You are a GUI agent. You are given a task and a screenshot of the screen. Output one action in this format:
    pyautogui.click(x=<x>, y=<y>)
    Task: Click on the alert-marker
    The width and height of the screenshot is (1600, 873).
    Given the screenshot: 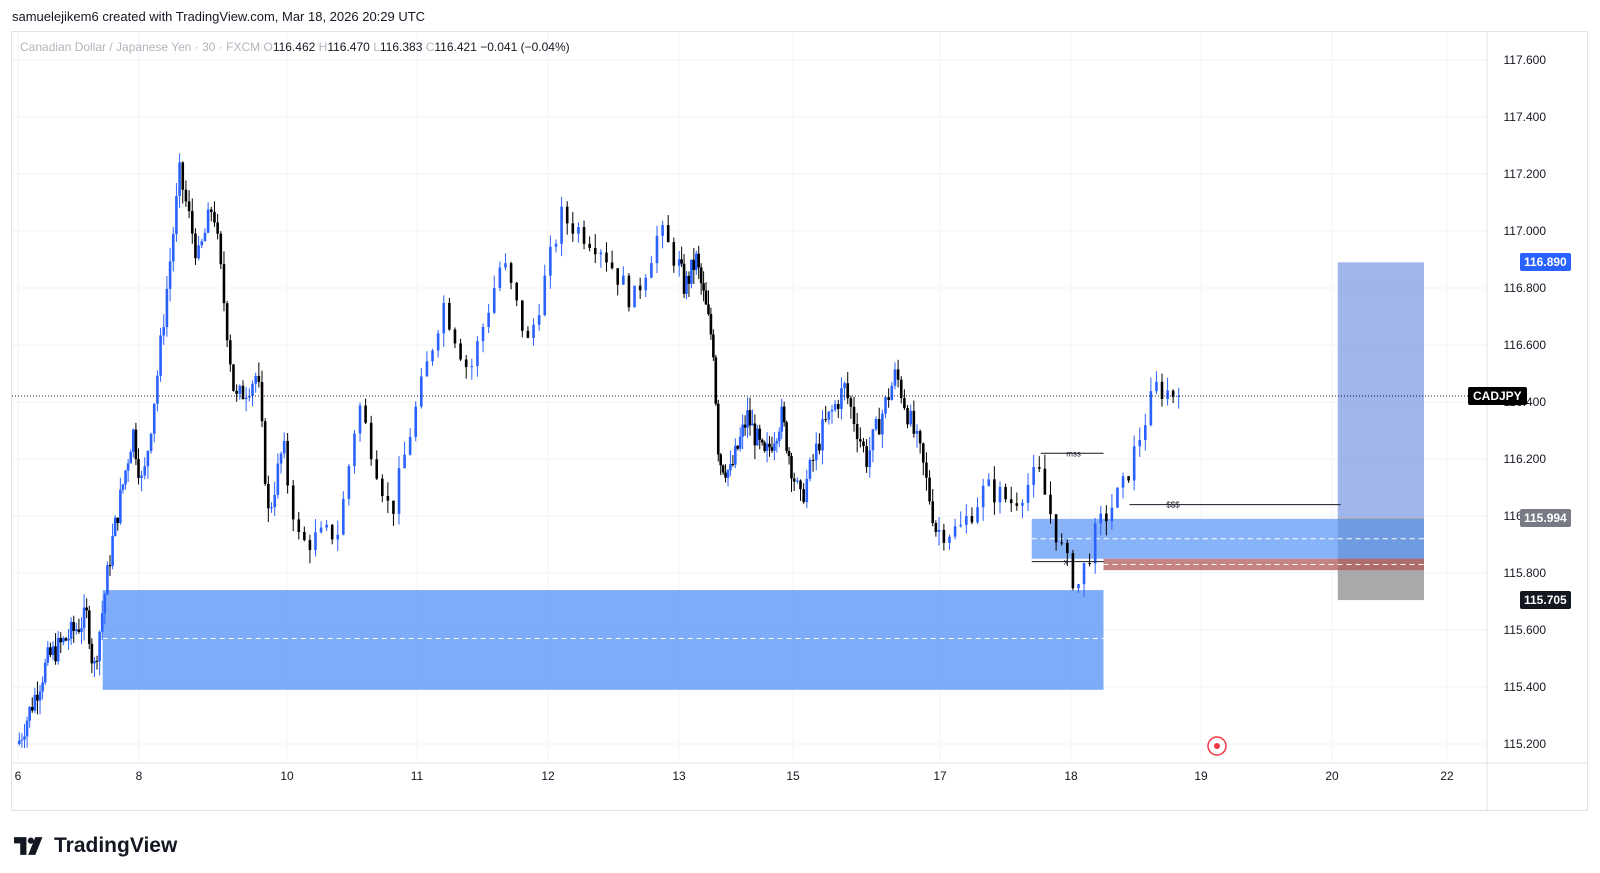 What is the action you would take?
    pyautogui.click(x=1217, y=746)
    